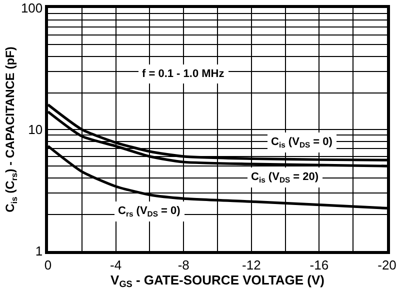  What do you see at coordinates (31, 8) in the screenshot?
I see `y-tick-label: 100` at bounding box center [31, 8].